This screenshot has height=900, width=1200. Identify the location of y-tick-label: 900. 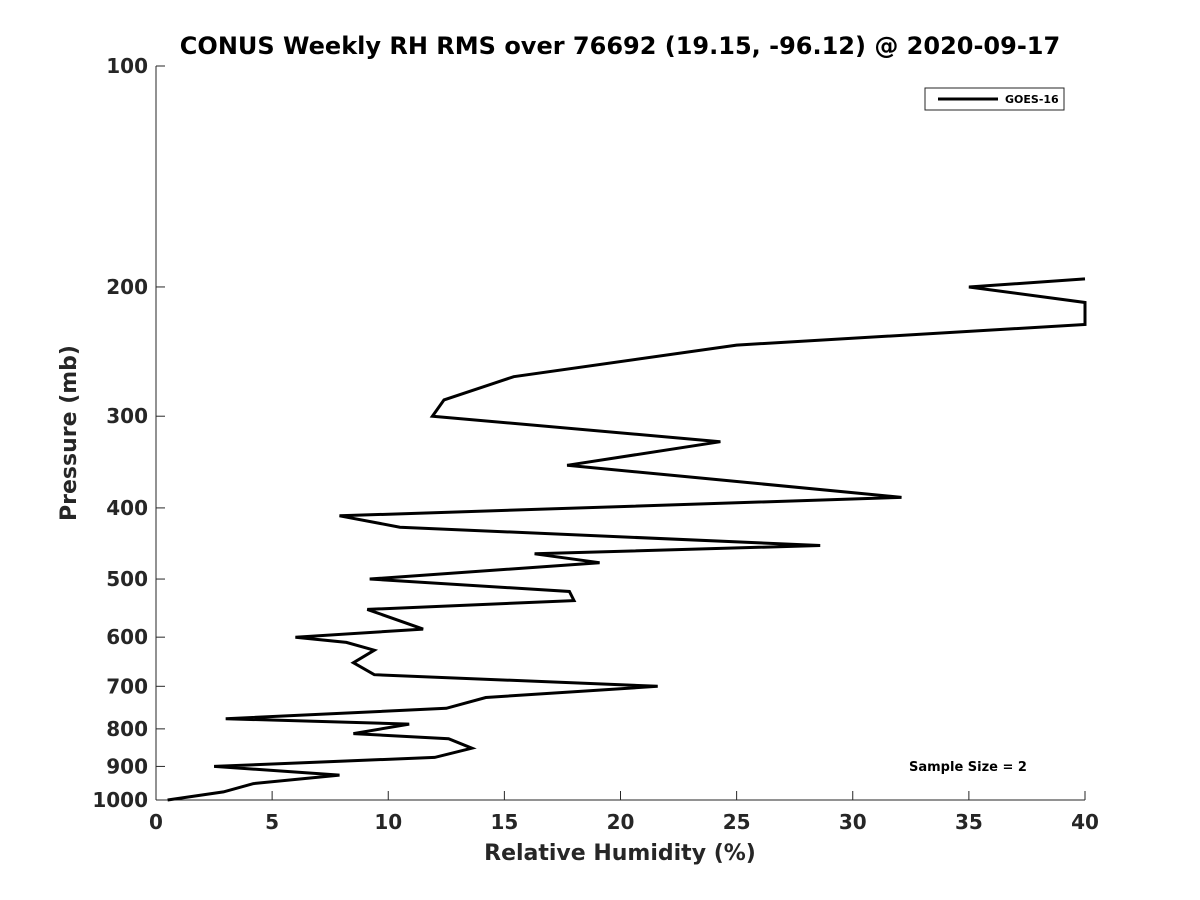
(127, 766).